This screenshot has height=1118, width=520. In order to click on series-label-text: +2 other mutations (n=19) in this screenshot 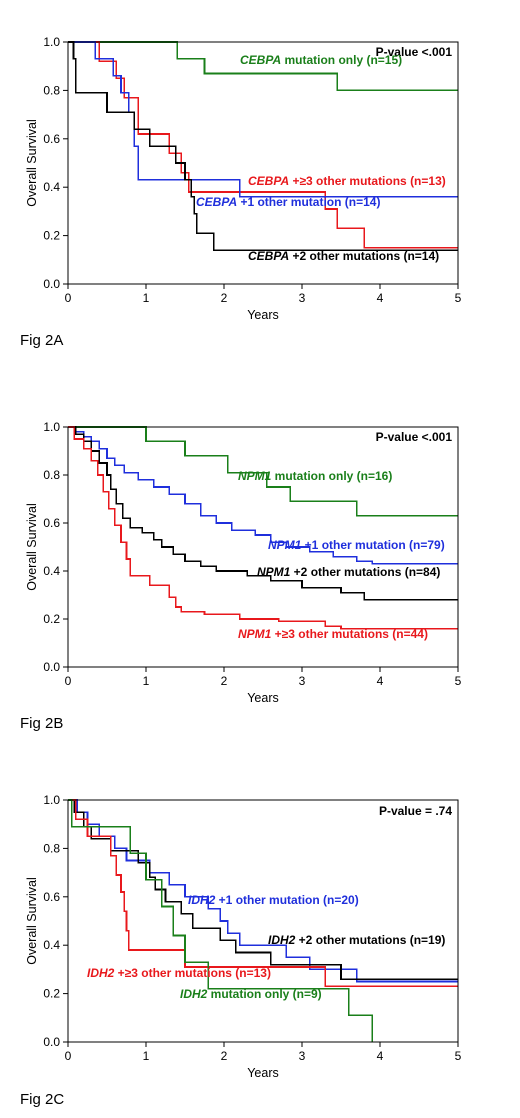, I will do `click(370, 940)`.